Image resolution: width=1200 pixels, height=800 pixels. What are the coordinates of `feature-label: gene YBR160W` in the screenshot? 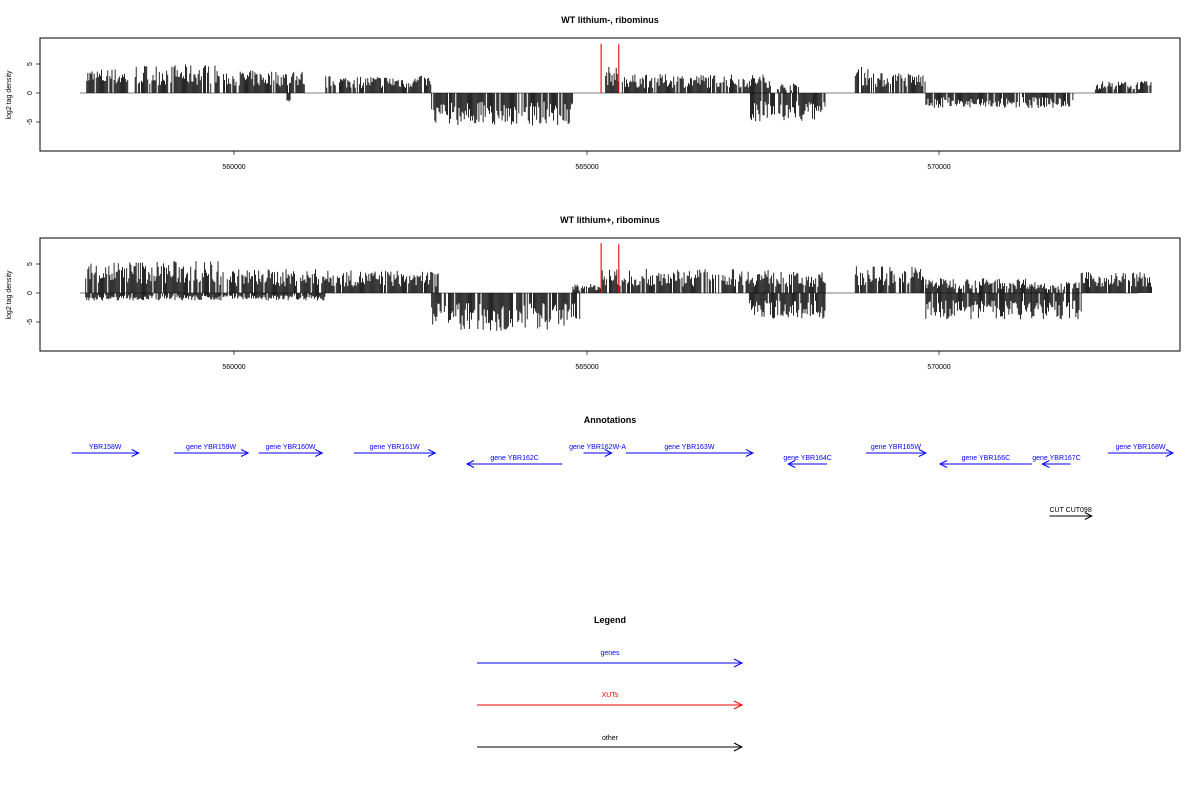 It's located at (290, 447).